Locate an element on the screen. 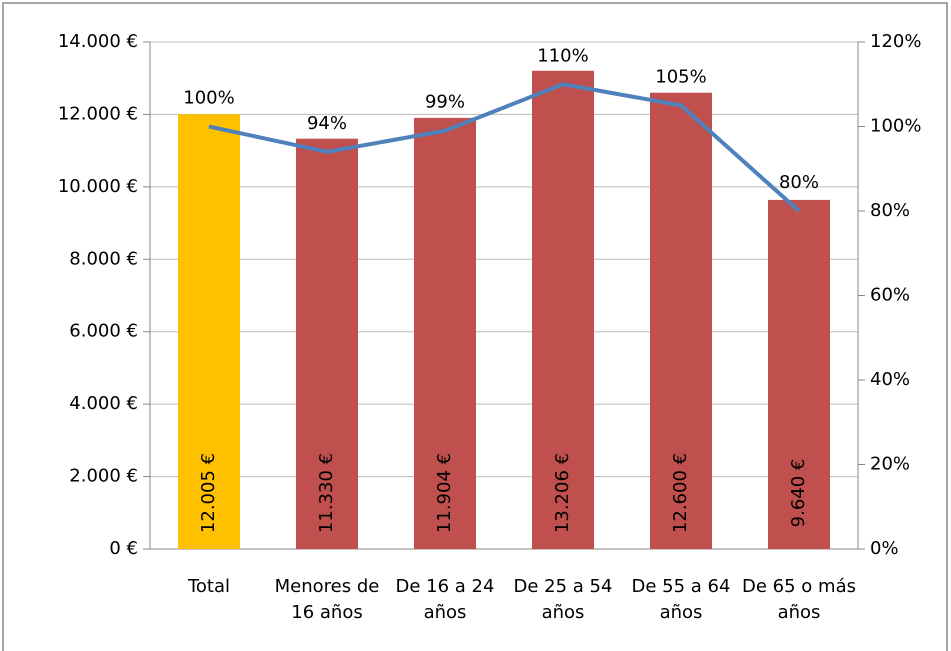 The image size is (951, 651). y2-tick-label: 40% is located at coordinates (890, 379).